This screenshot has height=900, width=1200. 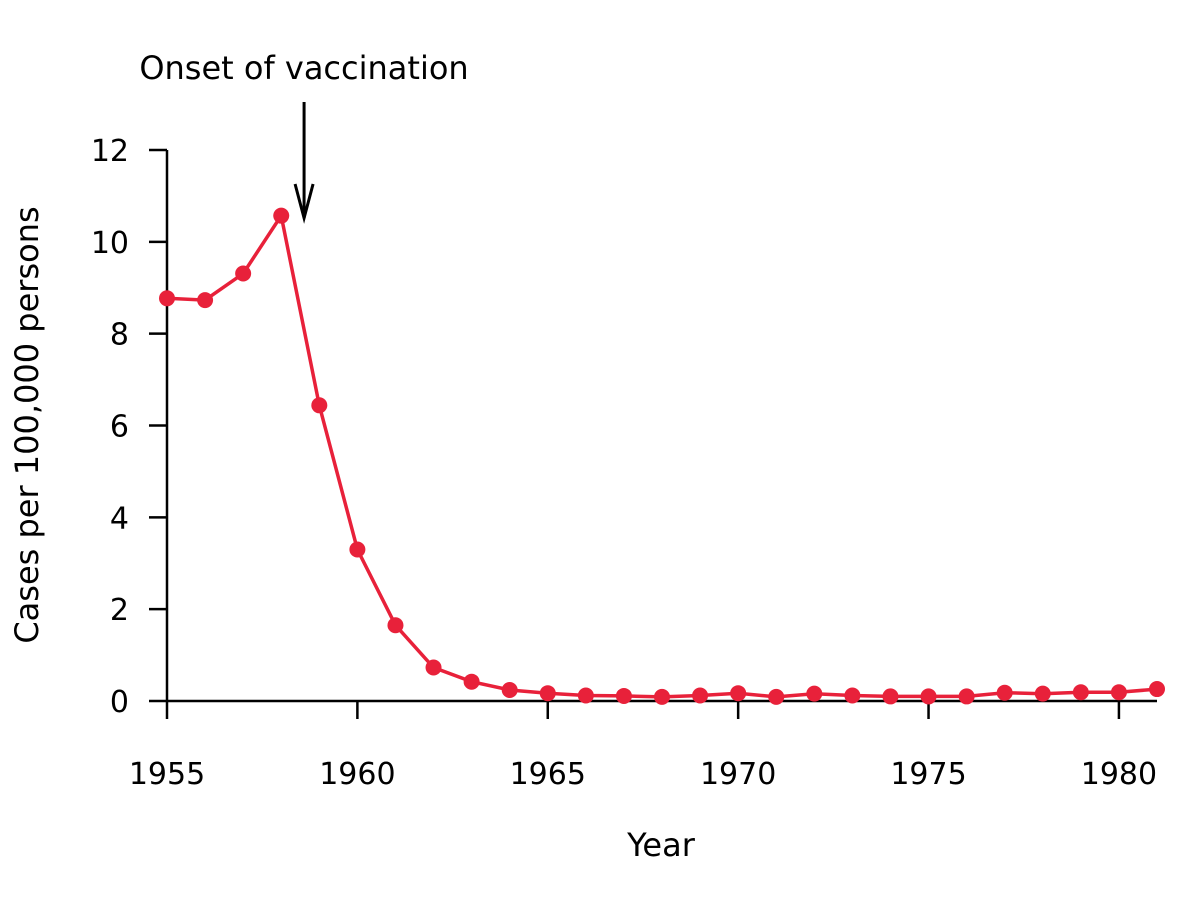 I want to click on x-tick-label: 1965, so click(x=548, y=774).